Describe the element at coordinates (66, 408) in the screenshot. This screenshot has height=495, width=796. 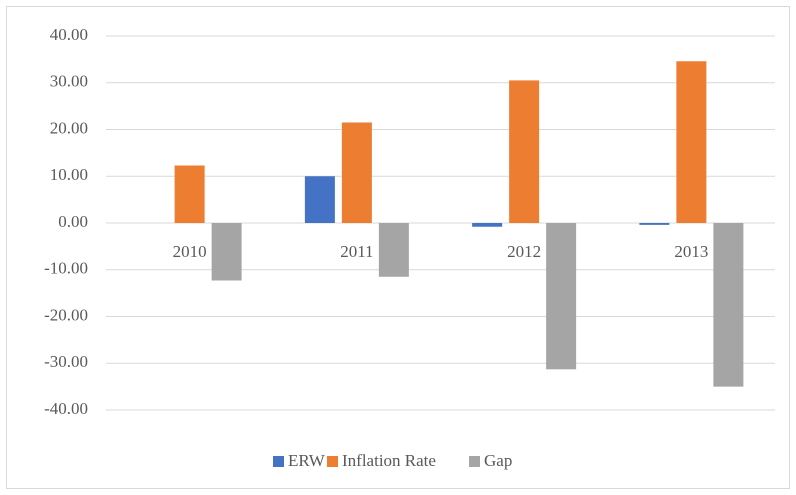
I see `y-tick-label: -40.00` at that location.